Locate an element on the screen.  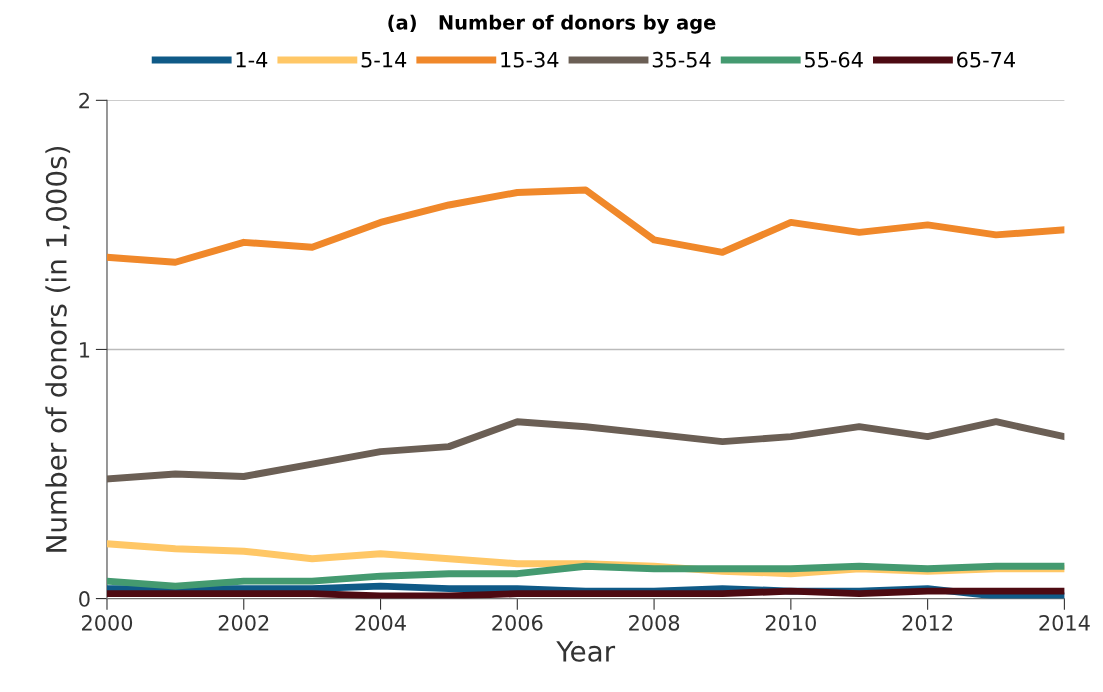
legend-label: 1-4 is located at coordinates (252, 60).